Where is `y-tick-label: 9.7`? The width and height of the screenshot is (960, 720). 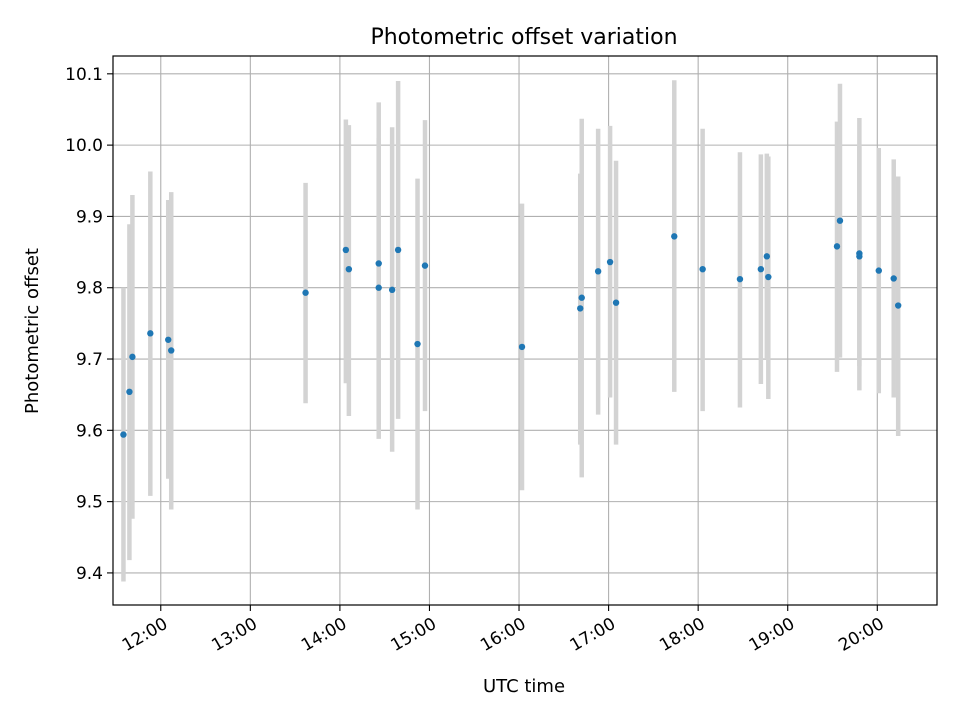
y-tick-label: 9.7 is located at coordinates (89, 360).